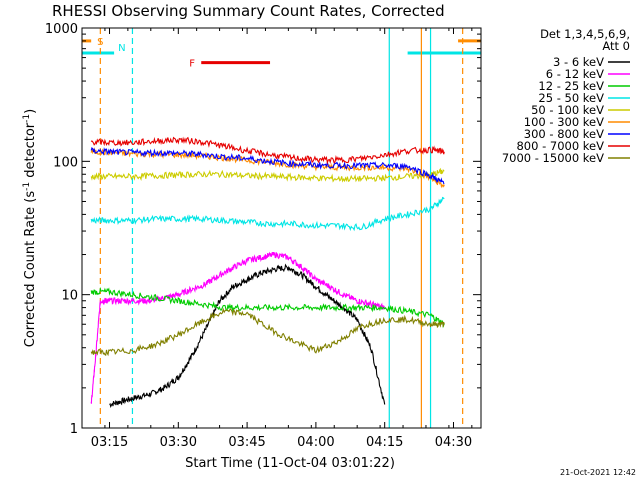 The height and width of the screenshot is (485, 640). Describe the element at coordinates (27, 118) in the screenshot. I see `y-axis-label-sup2: -1` at that location.